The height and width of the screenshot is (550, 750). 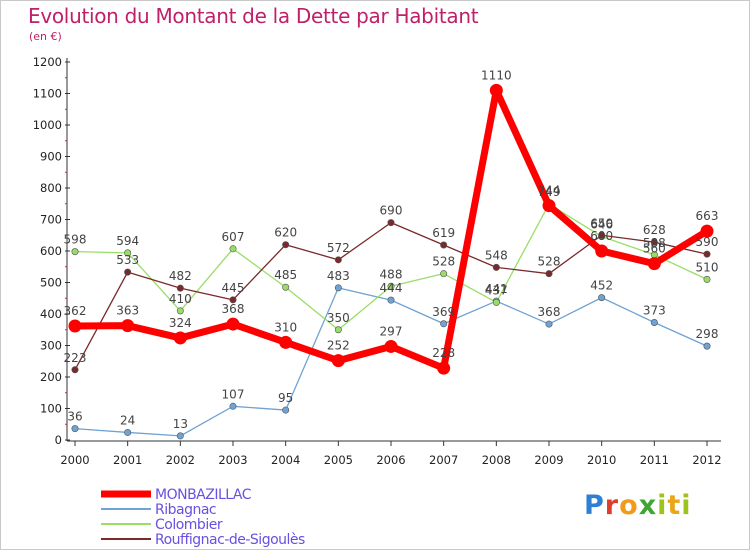 I want to click on data-label: 690, so click(x=391, y=211).